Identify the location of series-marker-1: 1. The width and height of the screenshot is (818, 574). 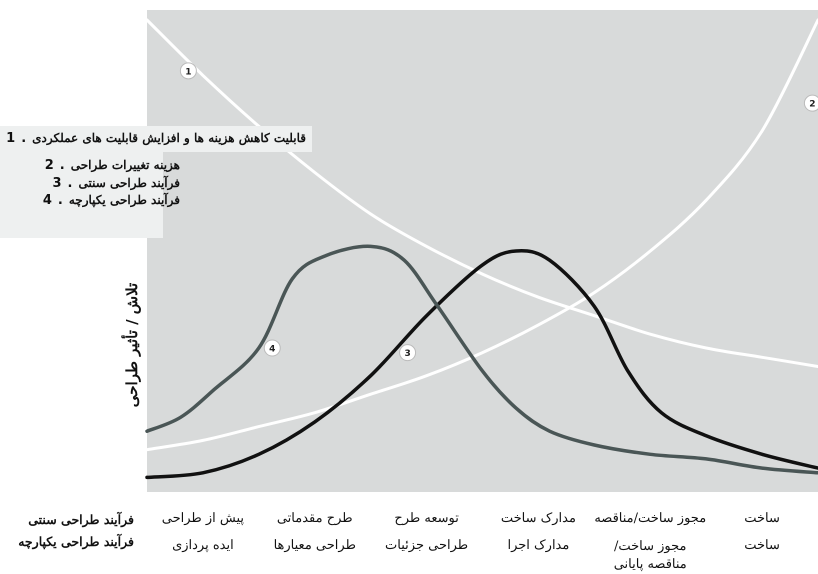
(188, 71).